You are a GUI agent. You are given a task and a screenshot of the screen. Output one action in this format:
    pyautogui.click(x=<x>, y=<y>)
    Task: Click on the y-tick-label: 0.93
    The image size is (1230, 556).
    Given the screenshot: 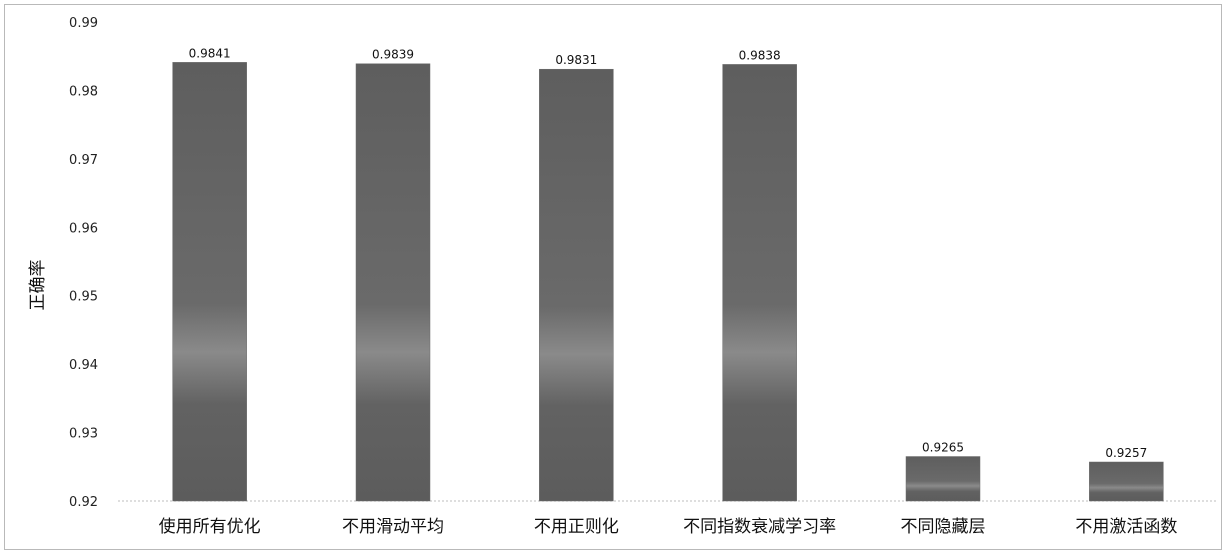 What is the action you would take?
    pyautogui.click(x=83, y=434)
    